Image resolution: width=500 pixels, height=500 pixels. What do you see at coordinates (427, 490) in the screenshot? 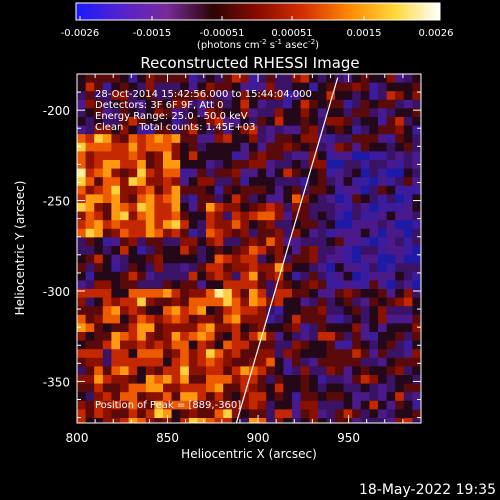
I see `timestamp: 18-May-2022 19:35` at bounding box center [427, 490].